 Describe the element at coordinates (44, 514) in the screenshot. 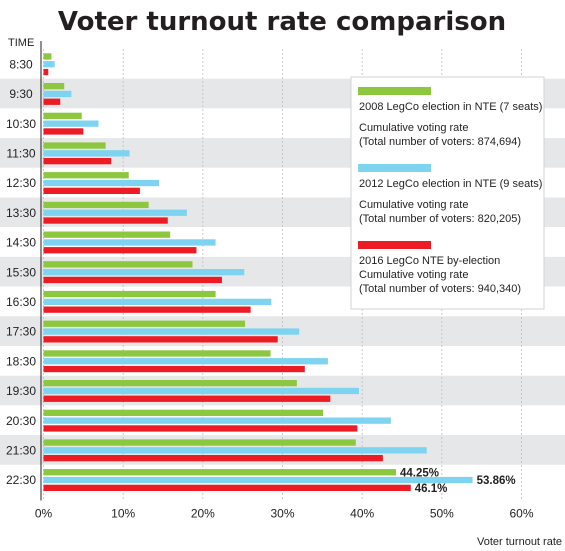

I see `x-tick-label: 0%` at that location.